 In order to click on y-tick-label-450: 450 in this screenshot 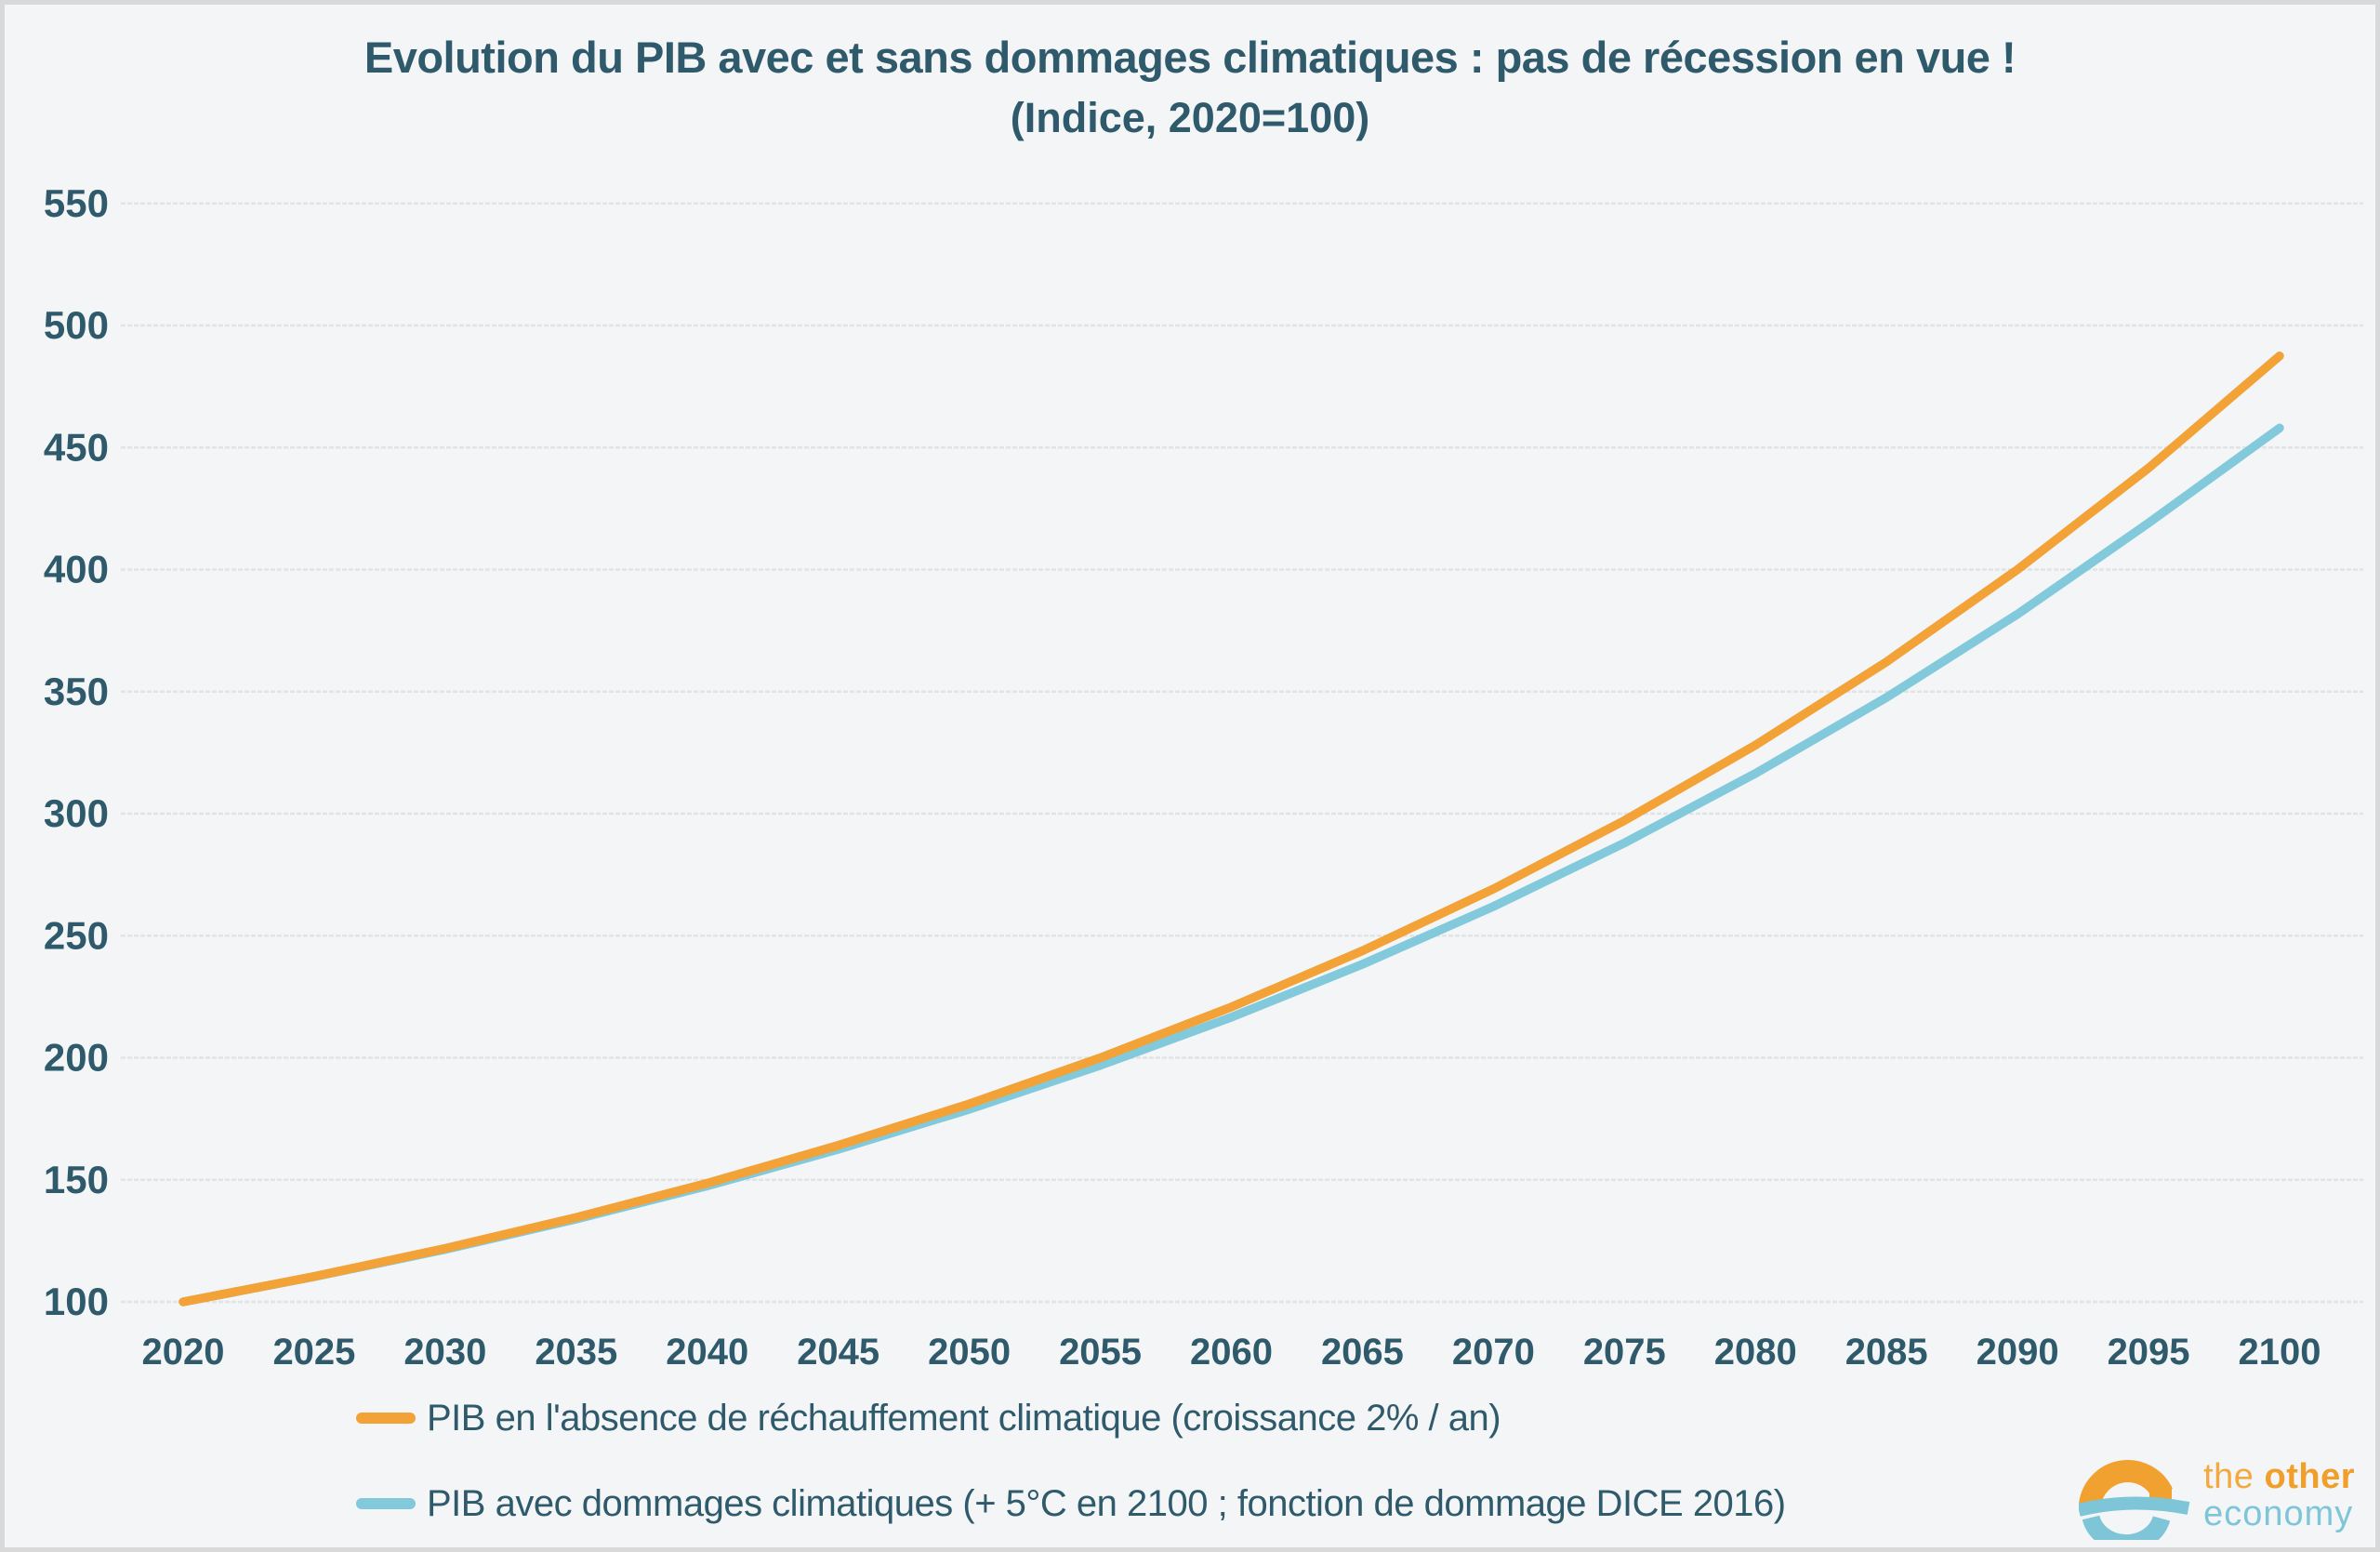, I will do `click(76, 447)`.